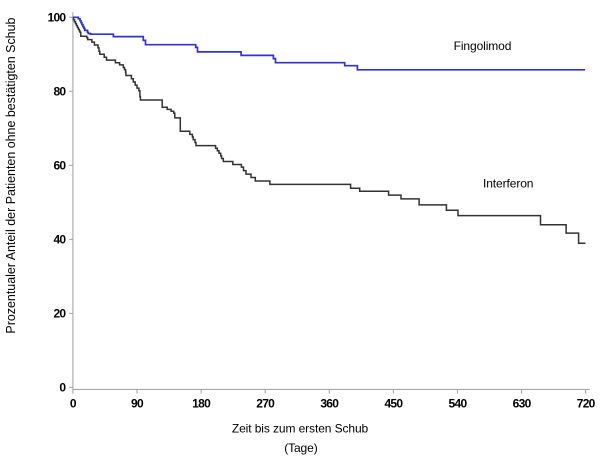 This screenshot has height=465, width=605. Describe the element at coordinates (393, 404) in the screenshot. I see `svg-text: 450` at that location.